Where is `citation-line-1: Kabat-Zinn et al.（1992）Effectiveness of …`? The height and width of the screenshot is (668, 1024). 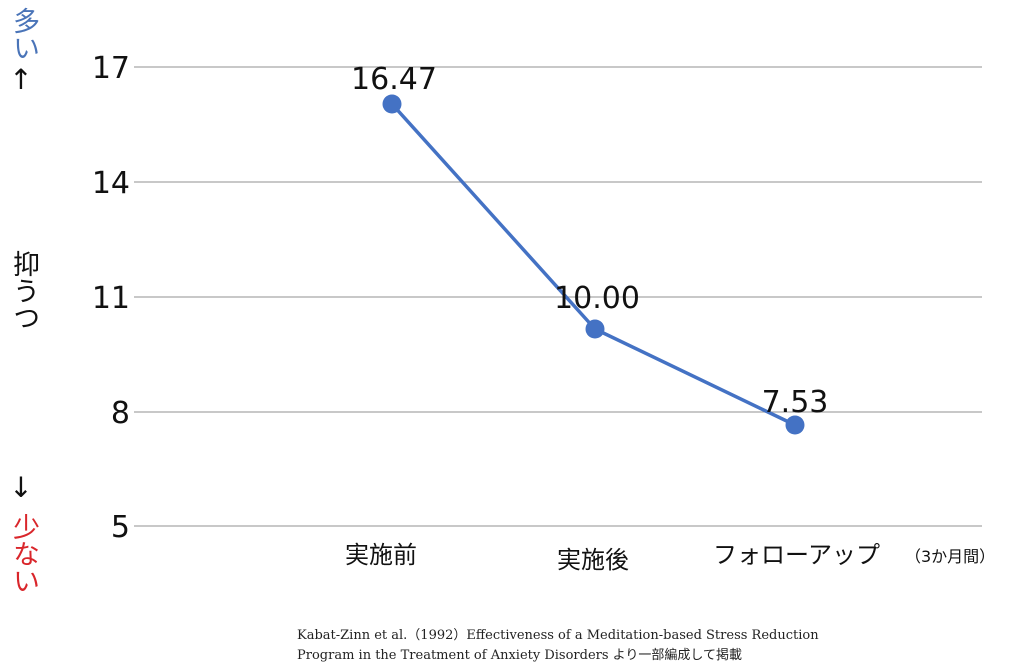 citation-line-1: Kabat-Zinn et al.（1992）Effectiveness of … is located at coordinates (558, 635).